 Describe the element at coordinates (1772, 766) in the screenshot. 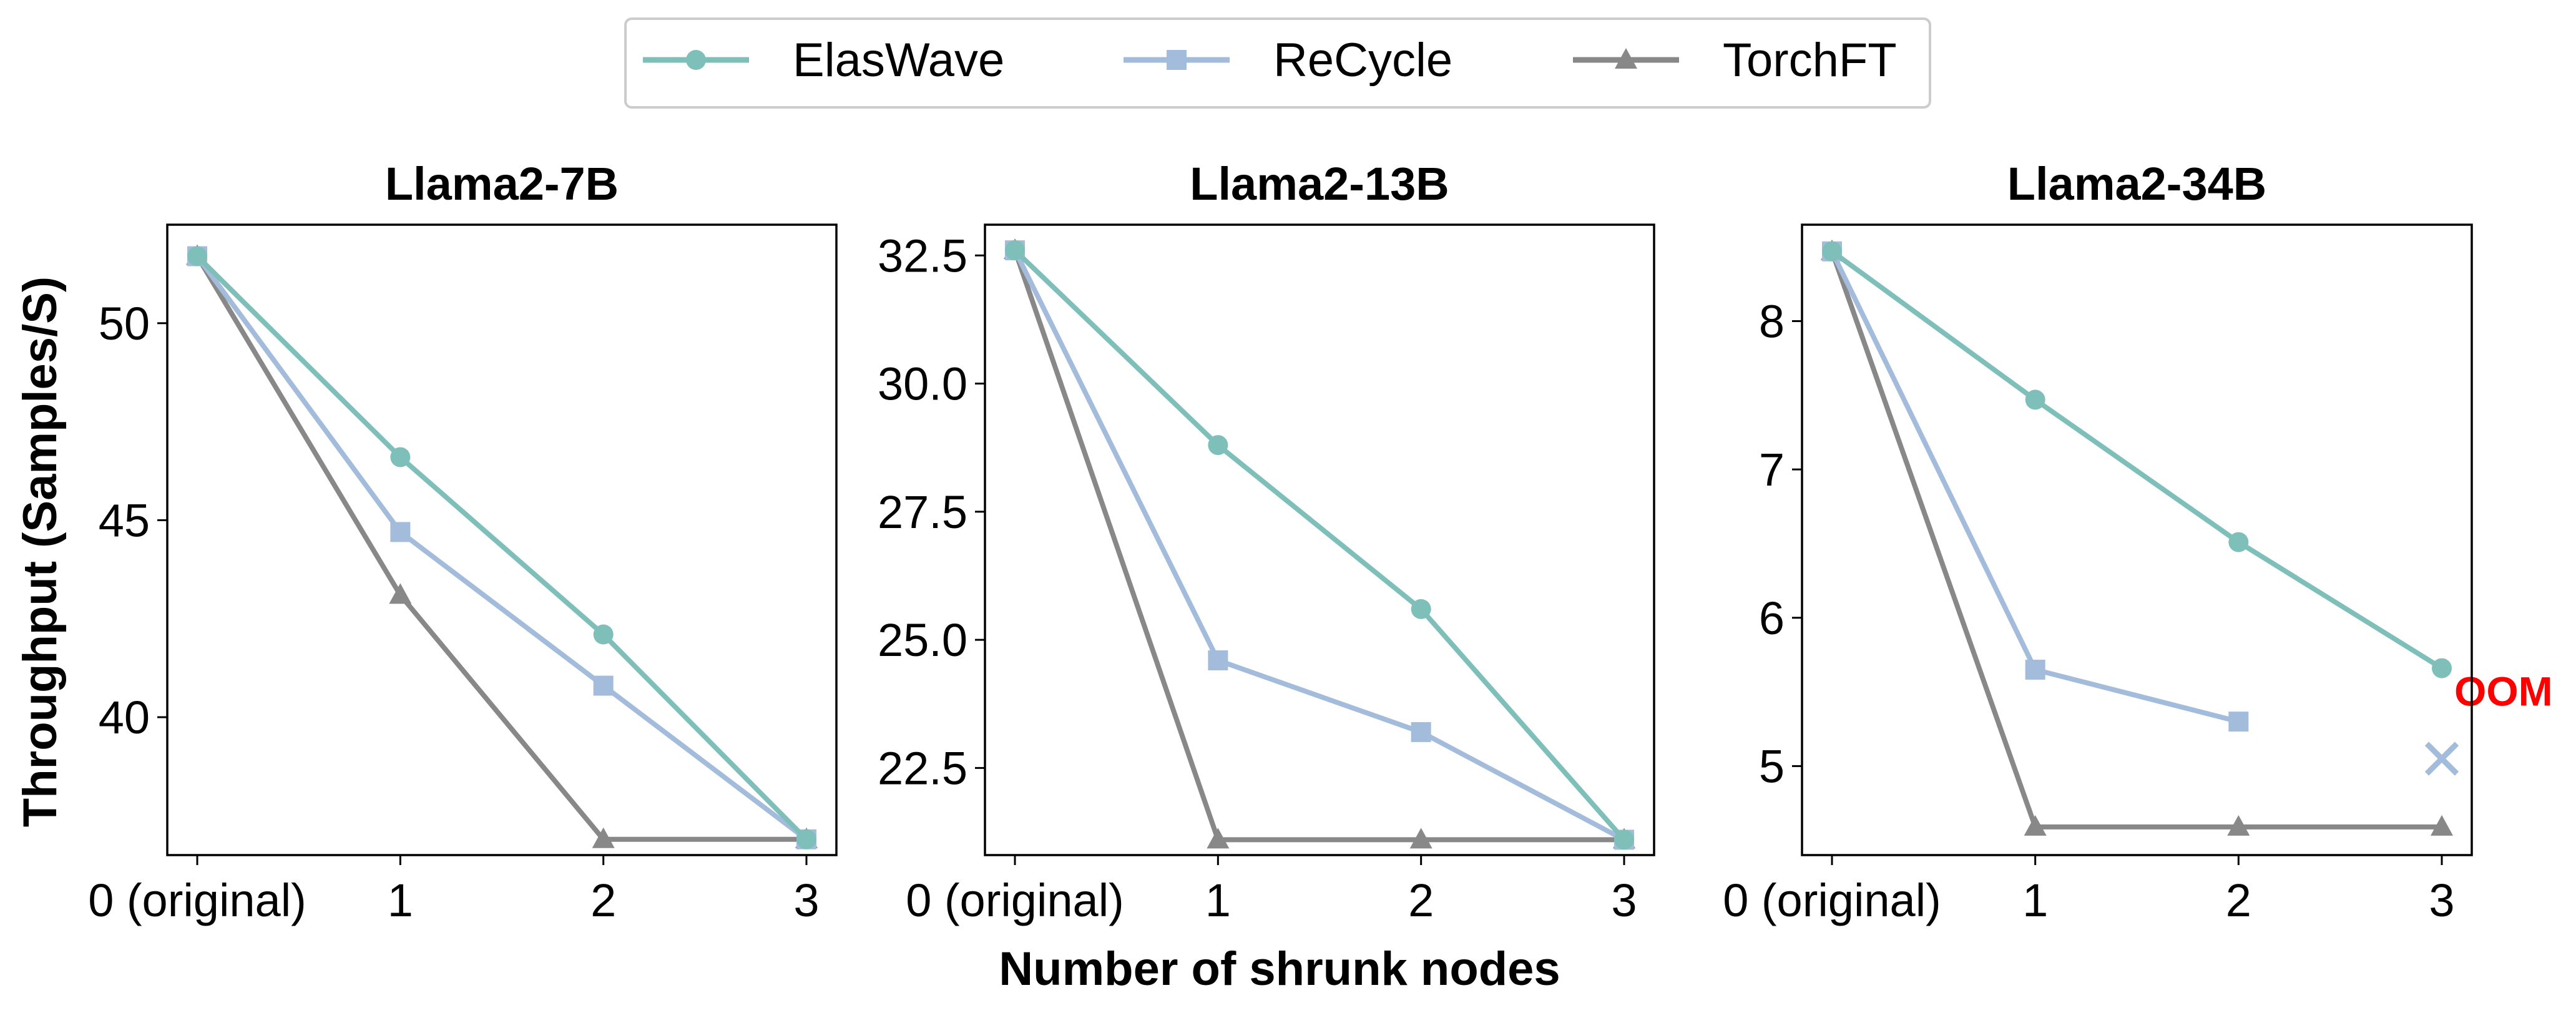

I see `y-tick-label: 5` at that location.